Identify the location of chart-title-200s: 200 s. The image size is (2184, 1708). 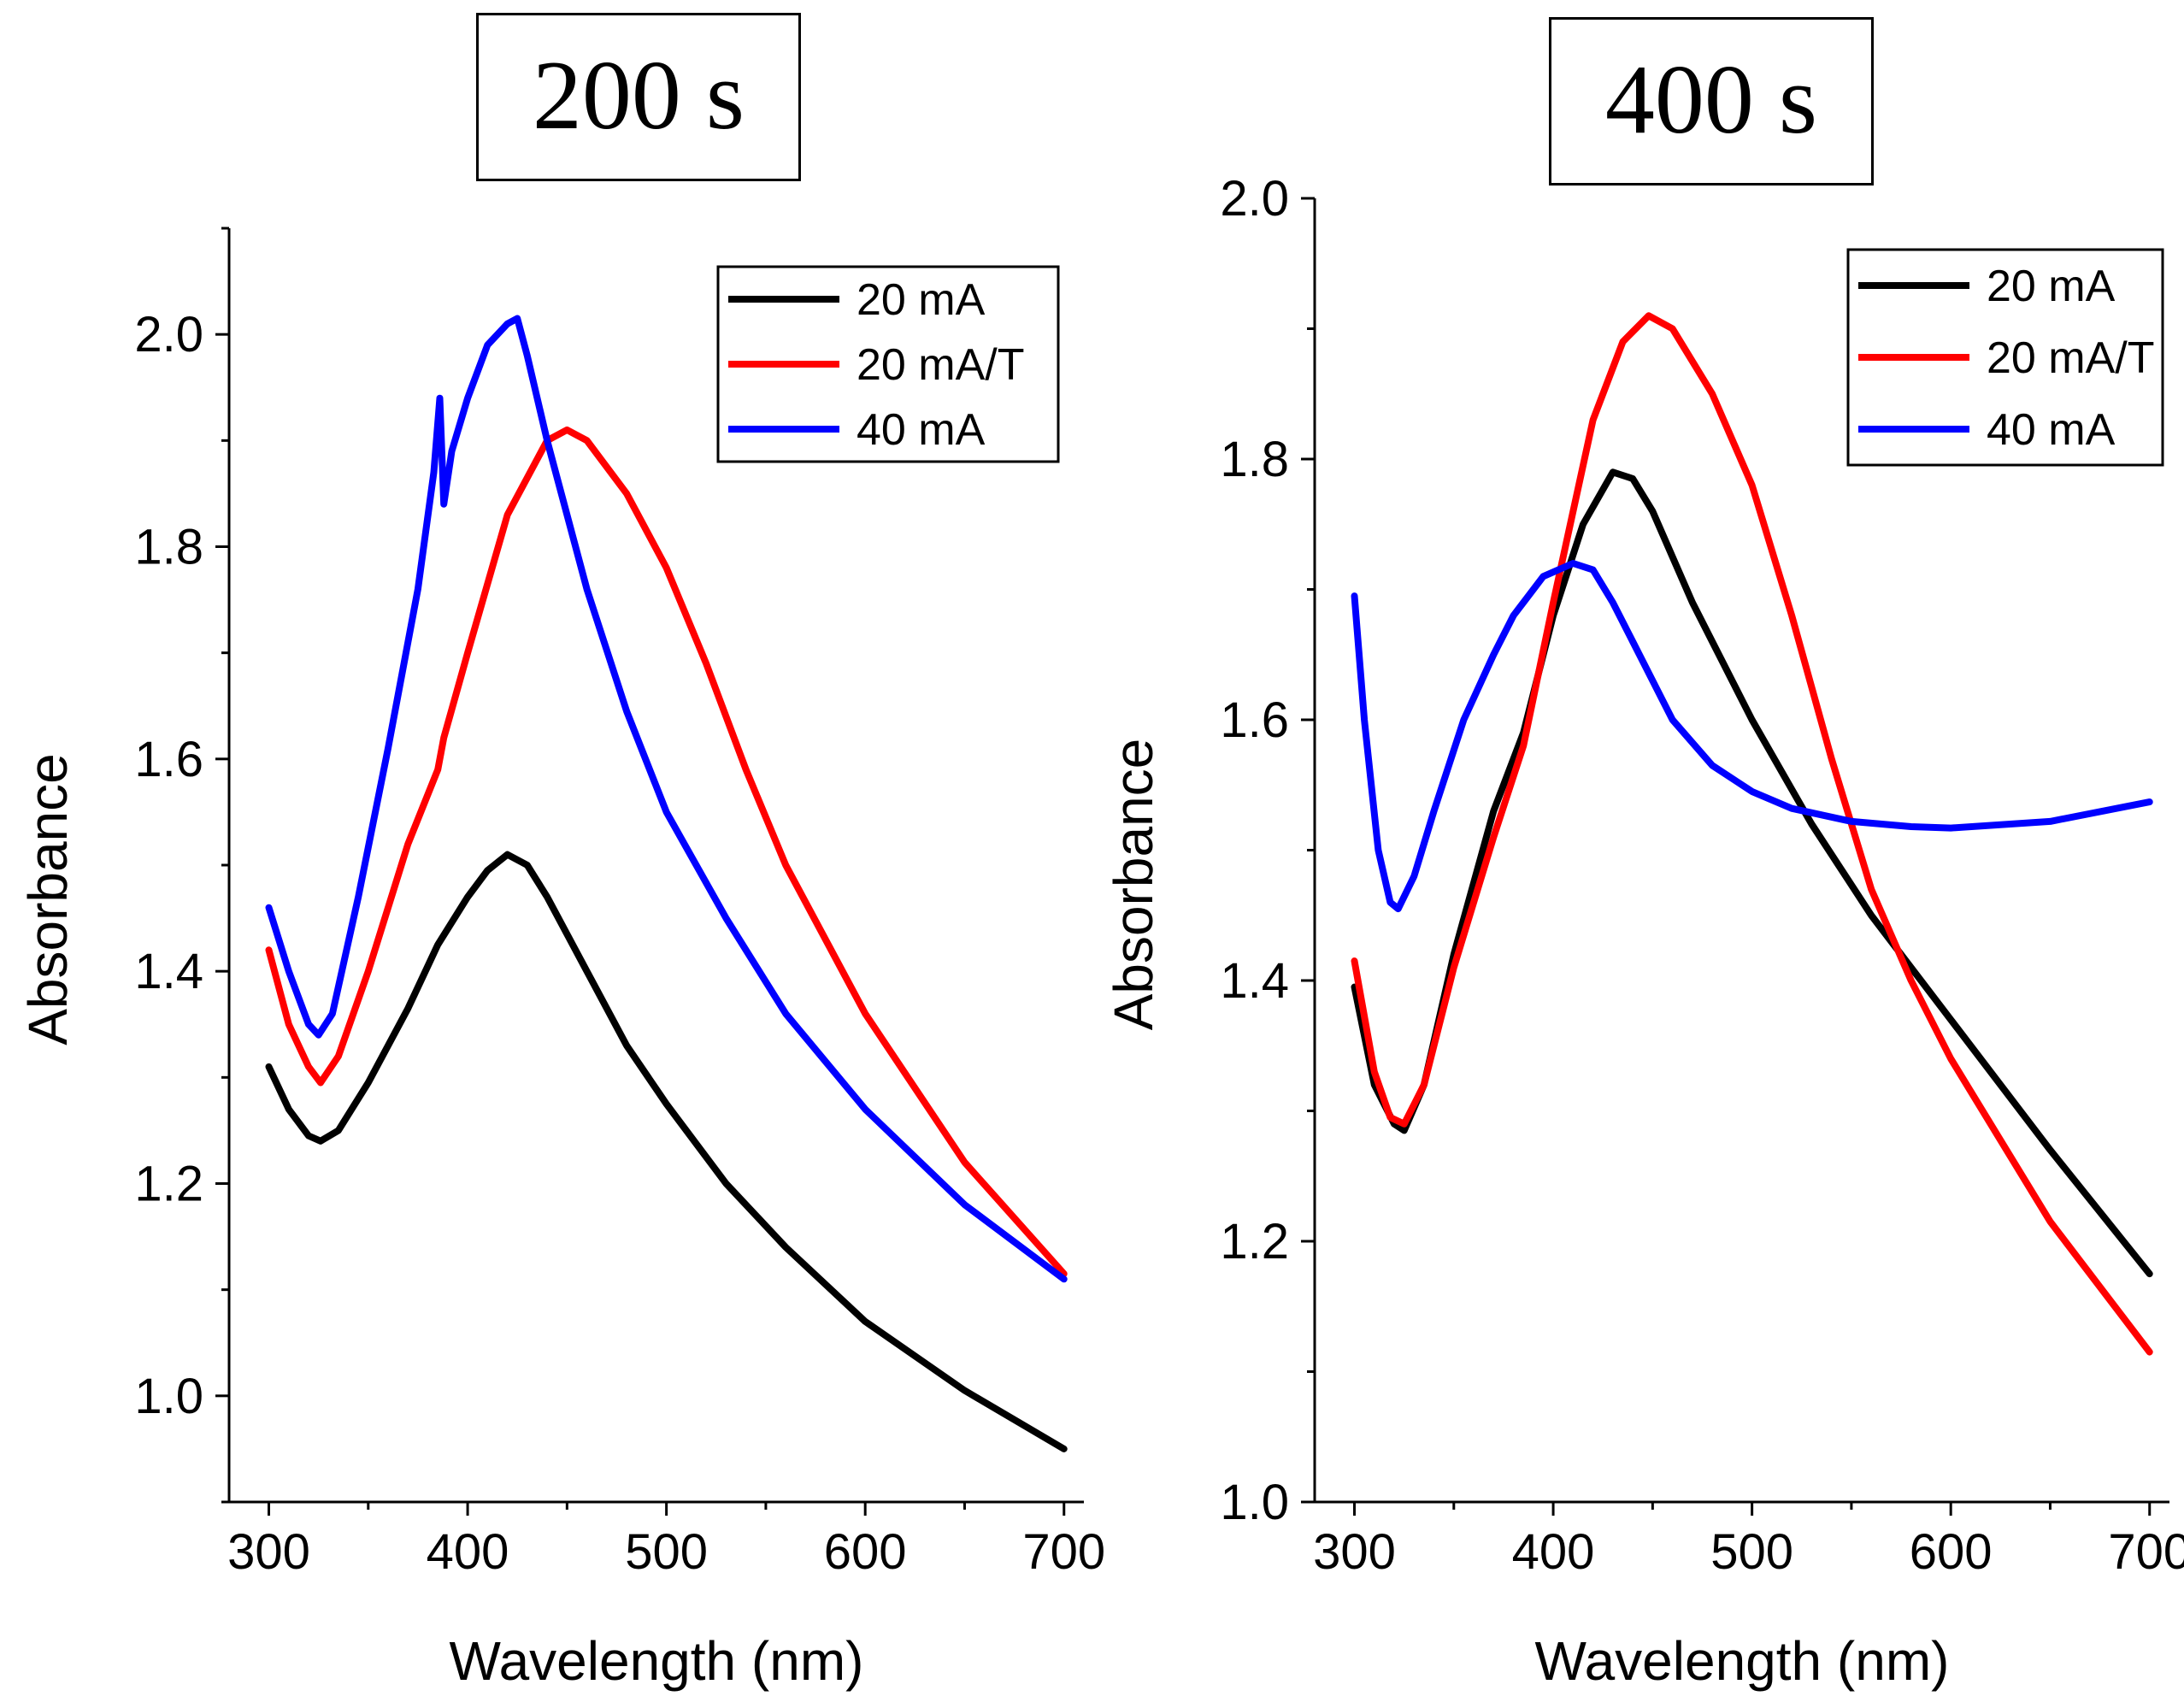
(639, 97).